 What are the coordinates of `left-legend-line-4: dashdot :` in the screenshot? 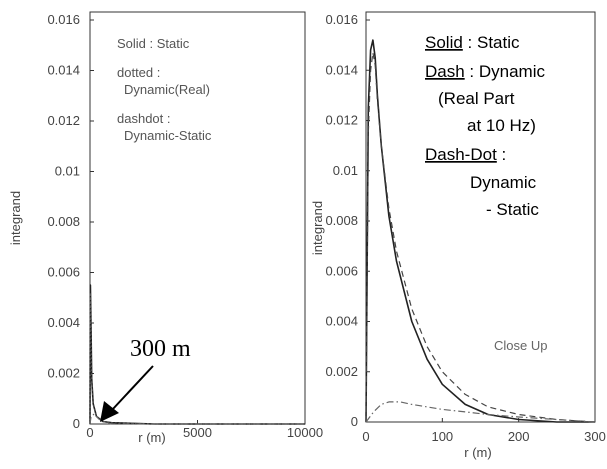 It's located at (144, 118).